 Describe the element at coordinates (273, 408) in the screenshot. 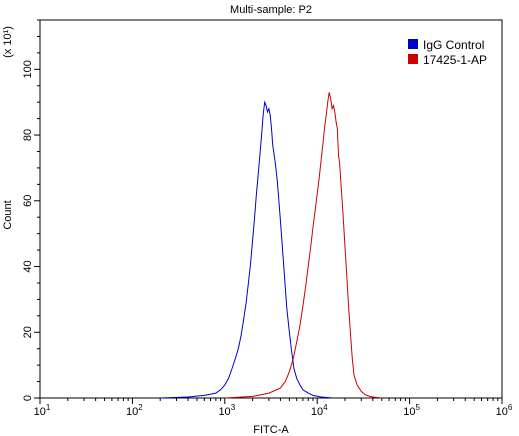

I see `x-axis-ticks: 10¹ 10² 10³ 10⁴ 10⁵ 10⁶` at that location.